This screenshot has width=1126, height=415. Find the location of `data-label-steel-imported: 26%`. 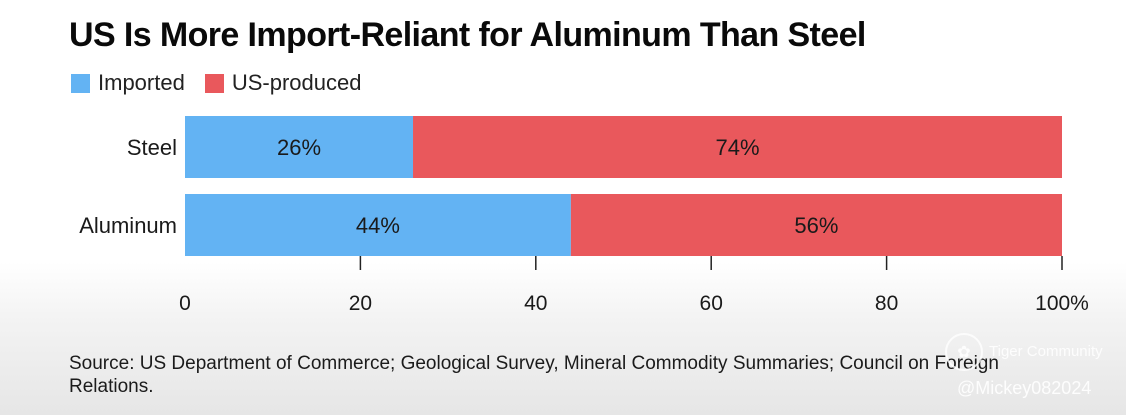

data-label-steel-imported: 26% is located at coordinates (299, 147).